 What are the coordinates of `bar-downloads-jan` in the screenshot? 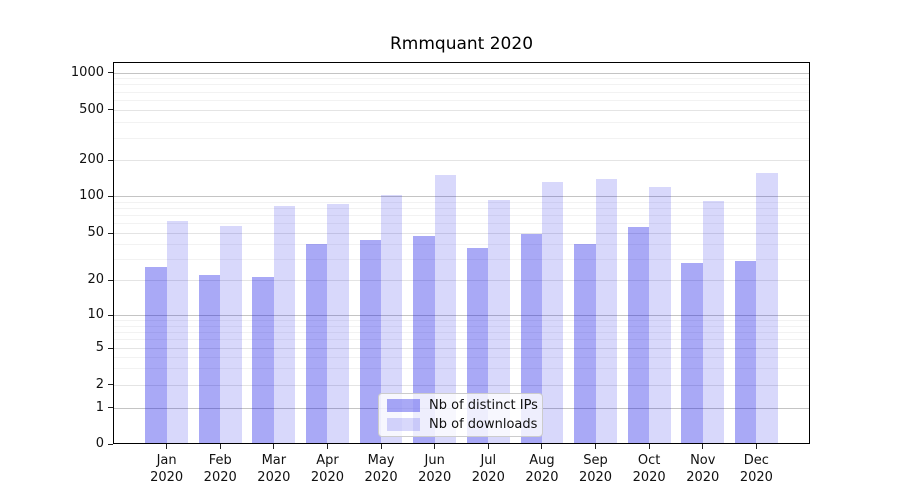 It's located at (177, 331).